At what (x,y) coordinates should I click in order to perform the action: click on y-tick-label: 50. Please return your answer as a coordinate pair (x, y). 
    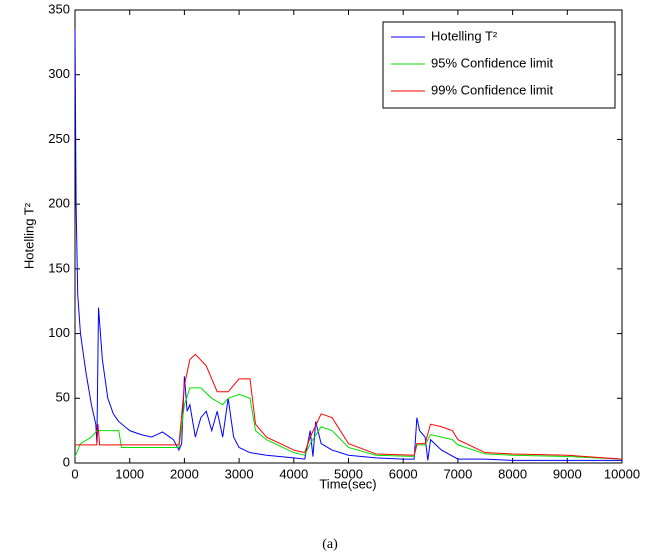
    Looking at the image, I should click on (63, 397).